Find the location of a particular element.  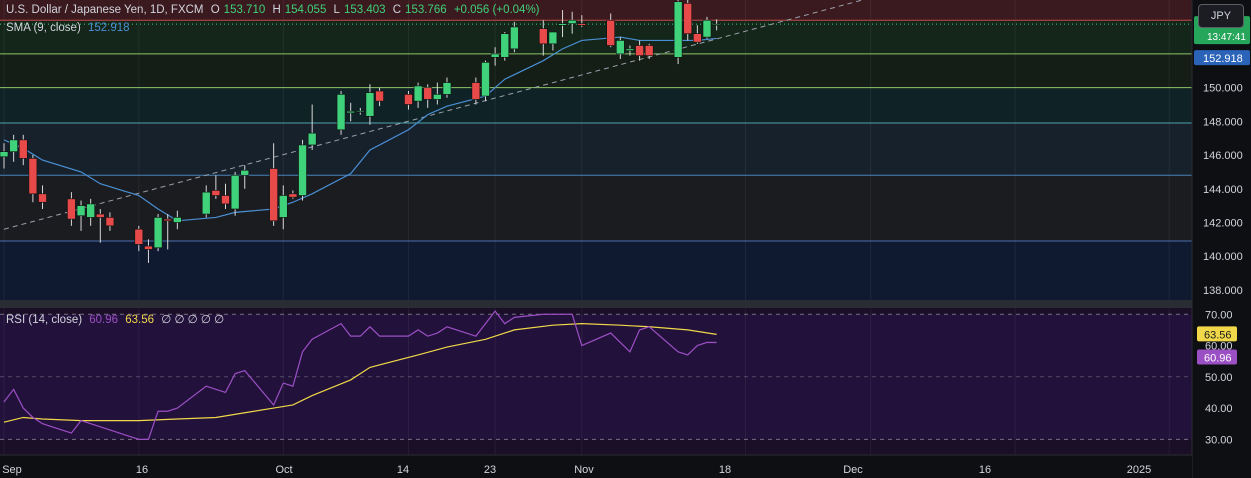

rsi-tick-label: 40.00 is located at coordinates (1219, 409).